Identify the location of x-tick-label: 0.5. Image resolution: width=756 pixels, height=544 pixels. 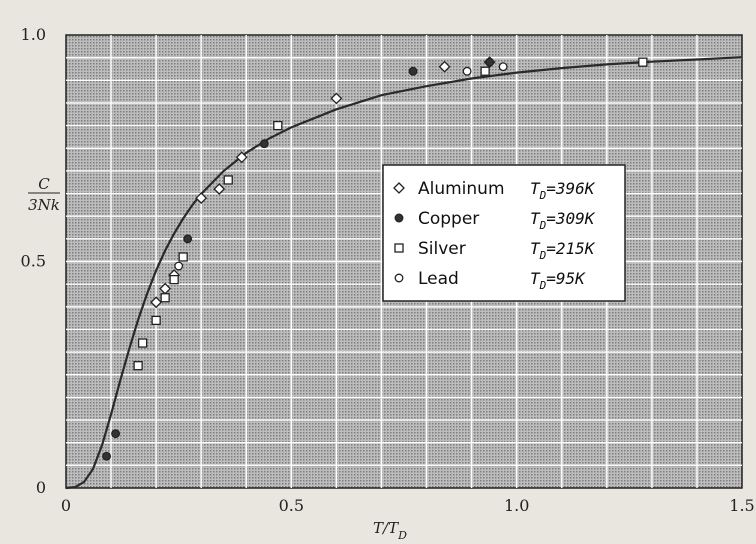
(291, 505).